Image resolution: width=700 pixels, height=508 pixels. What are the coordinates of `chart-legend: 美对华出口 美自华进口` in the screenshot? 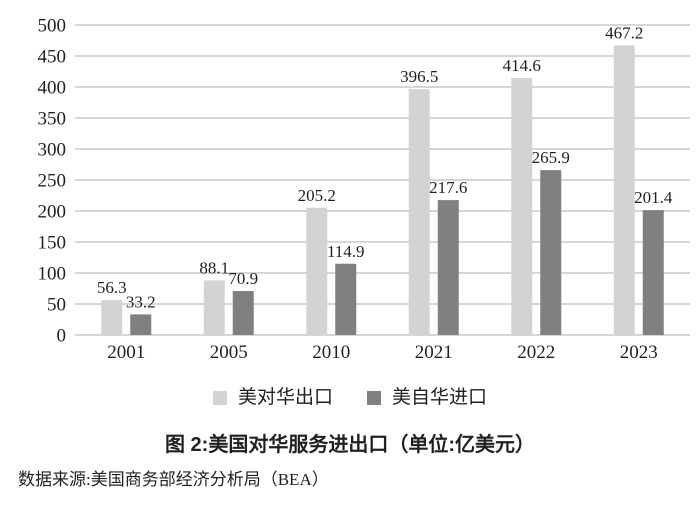 It's located at (350, 398).